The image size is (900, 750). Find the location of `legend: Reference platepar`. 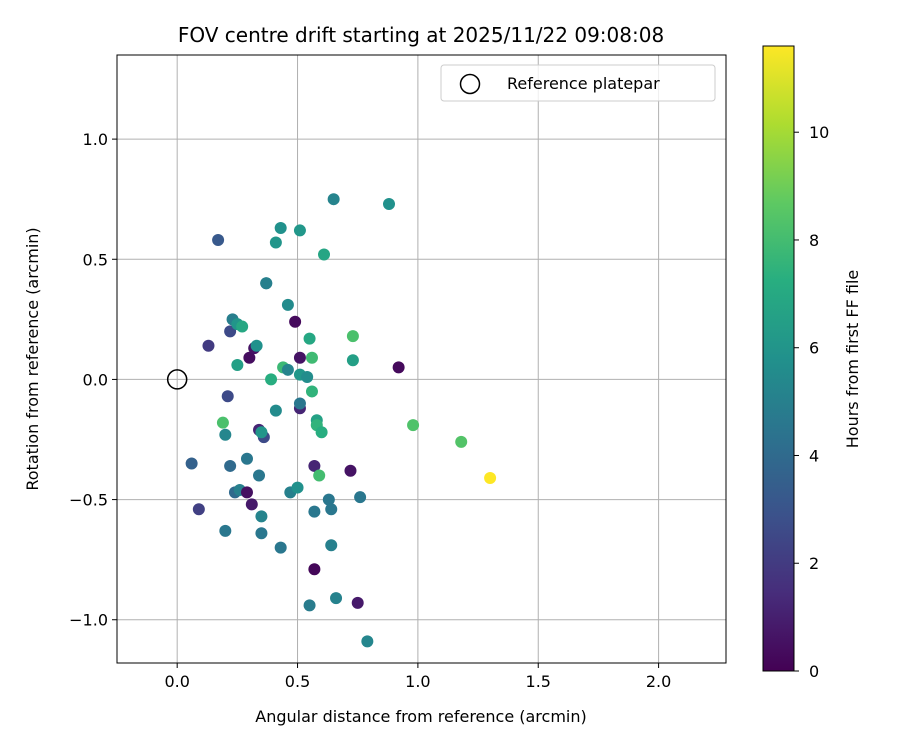

legend: Reference platepar is located at coordinates (578, 83).